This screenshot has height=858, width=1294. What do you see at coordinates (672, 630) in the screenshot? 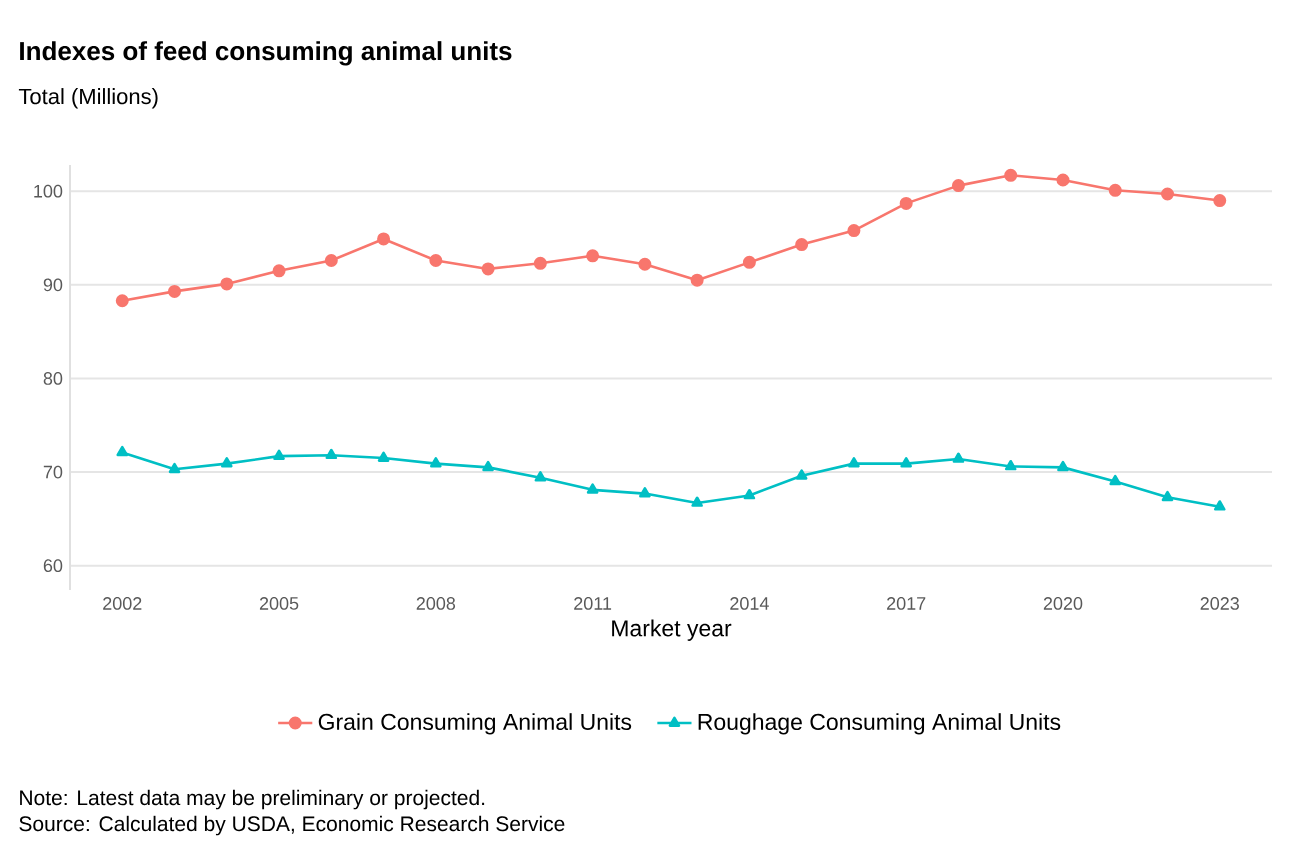
I see `x-axis-title: Market year` at bounding box center [672, 630].